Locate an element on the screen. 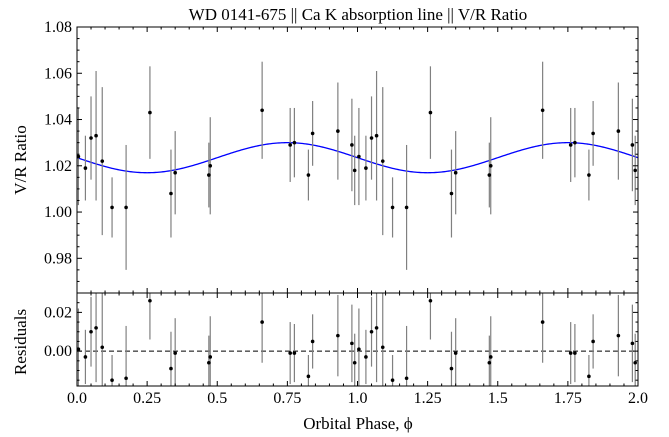 This screenshot has height=437, width=669. resid-xtick-label: 0.5 is located at coordinates (217, 398).